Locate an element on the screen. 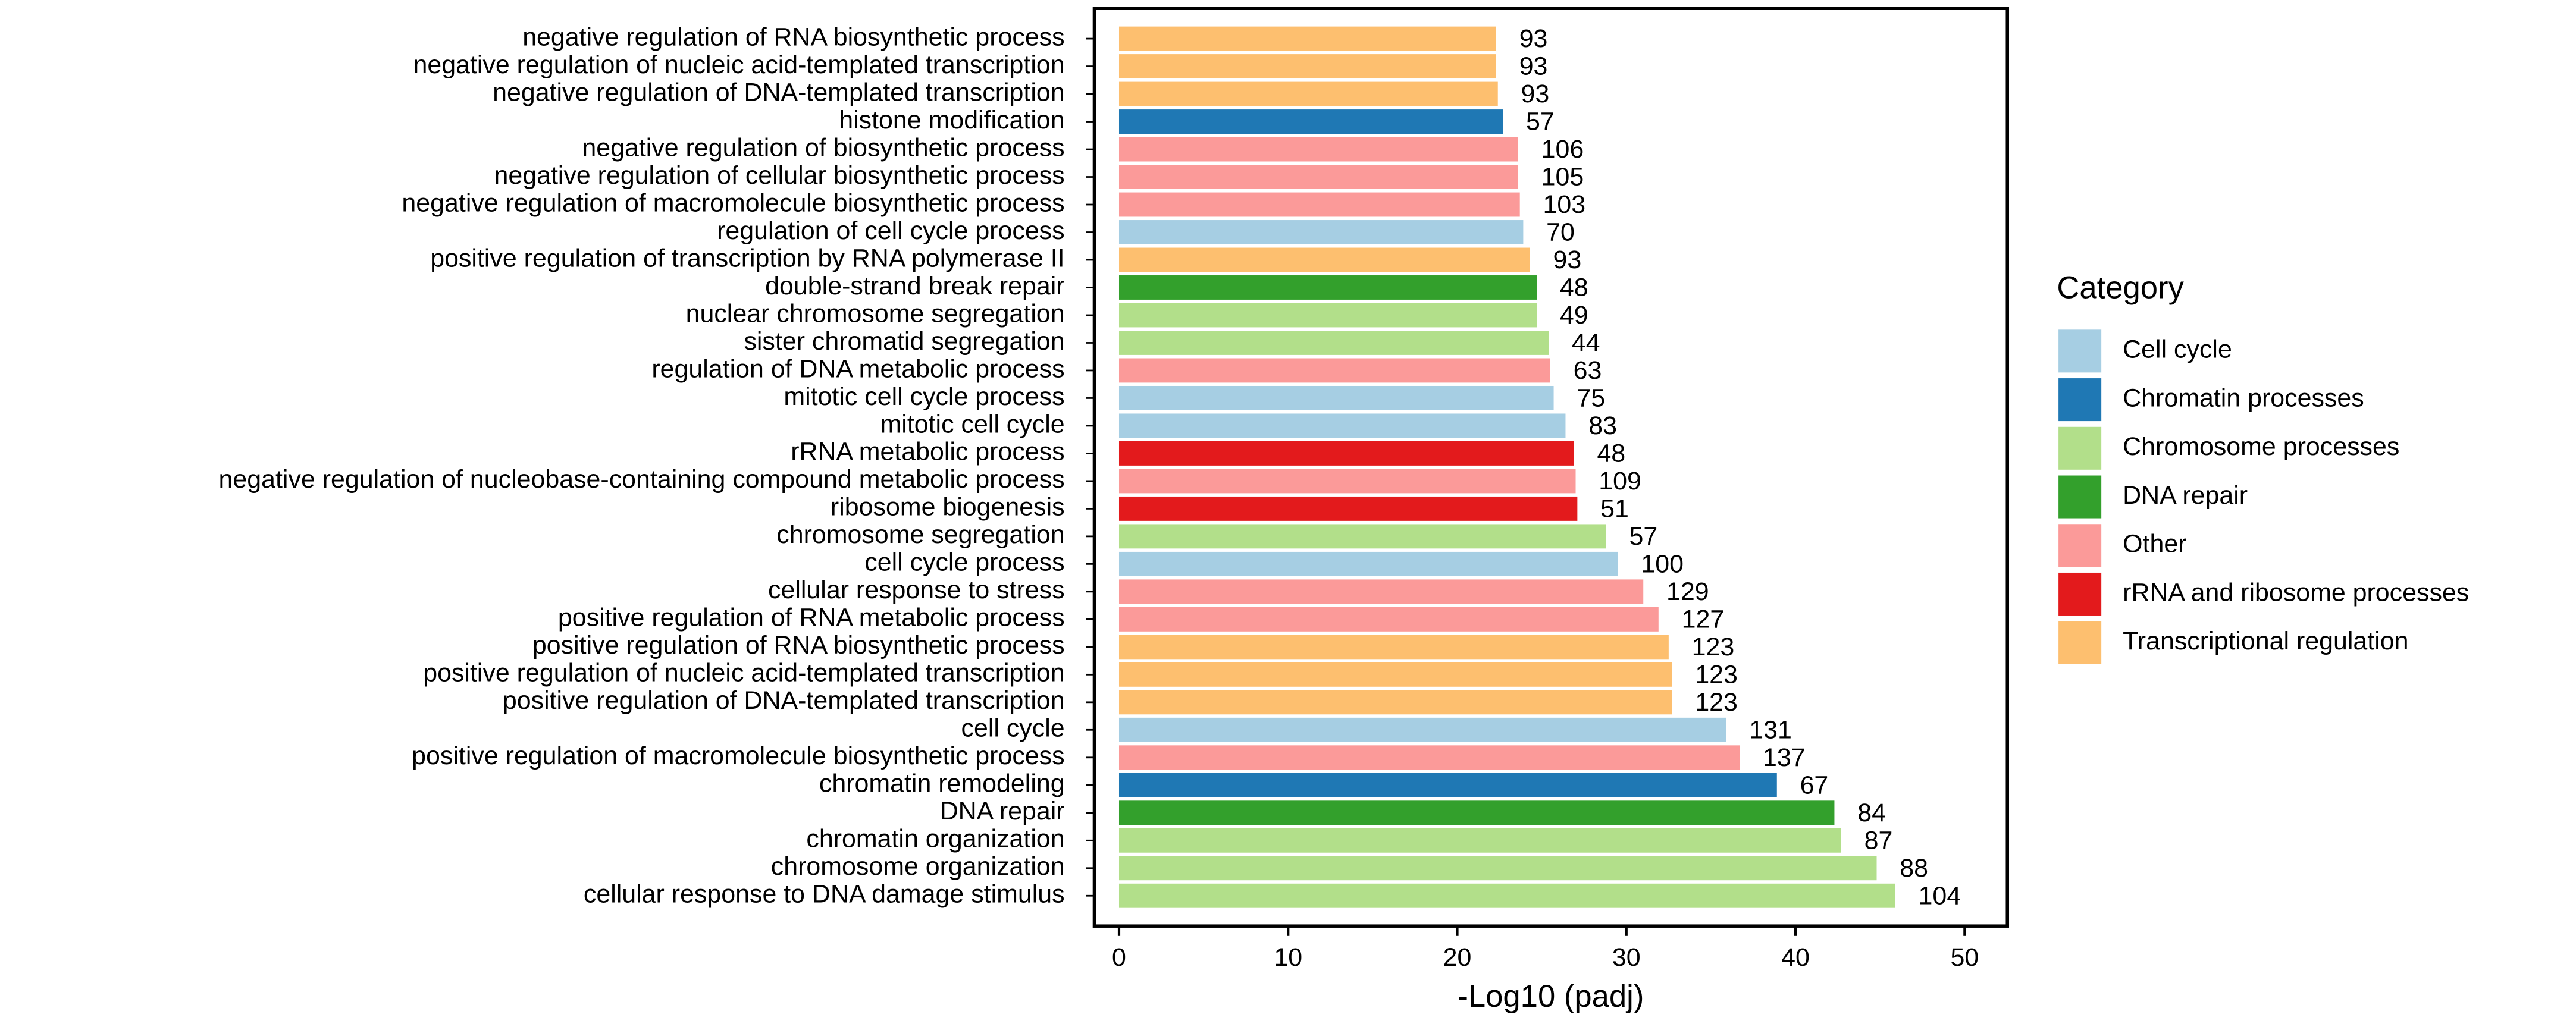  count-label: 127 is located at coordinates (1704, 619).